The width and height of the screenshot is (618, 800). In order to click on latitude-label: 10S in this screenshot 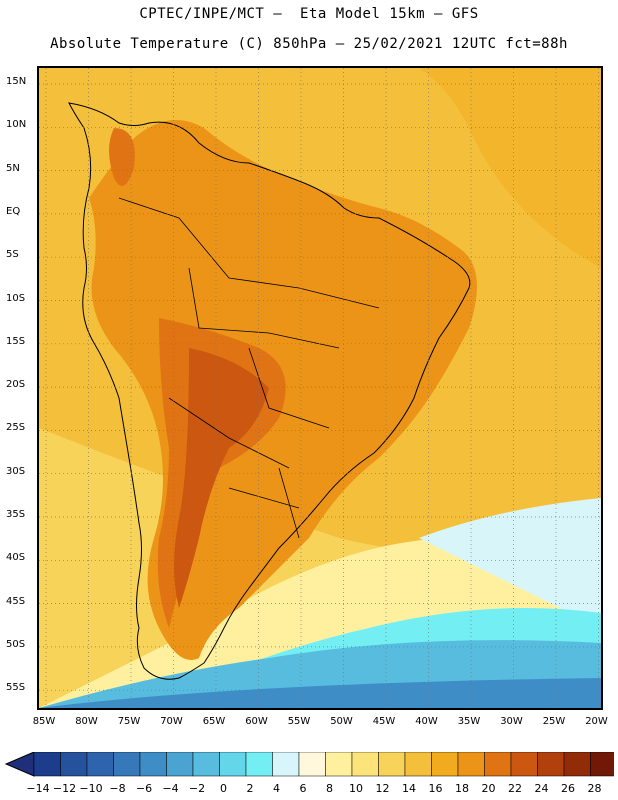, I will do `click(16, 298)`.